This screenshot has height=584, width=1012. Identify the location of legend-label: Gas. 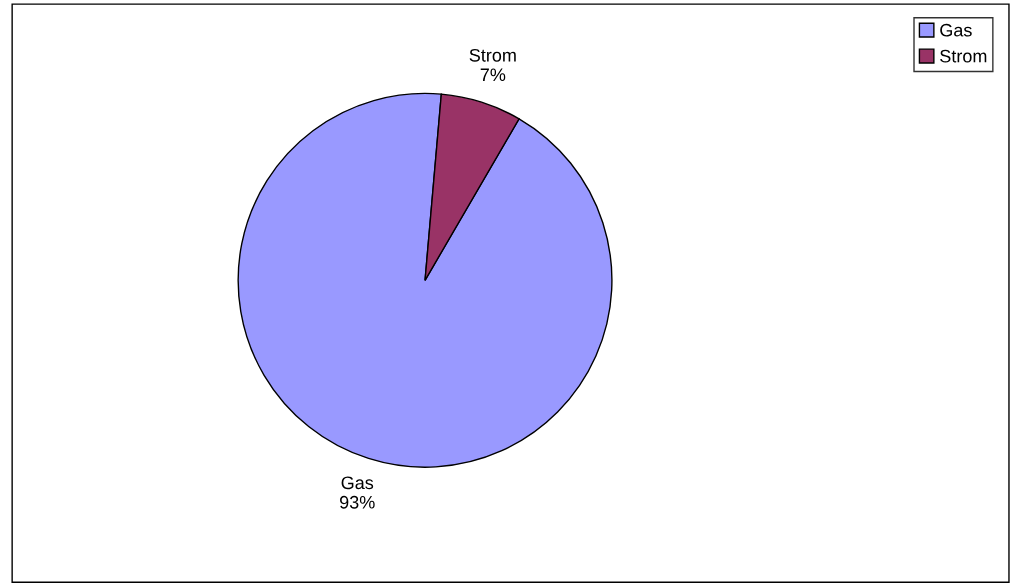
(956, 30).